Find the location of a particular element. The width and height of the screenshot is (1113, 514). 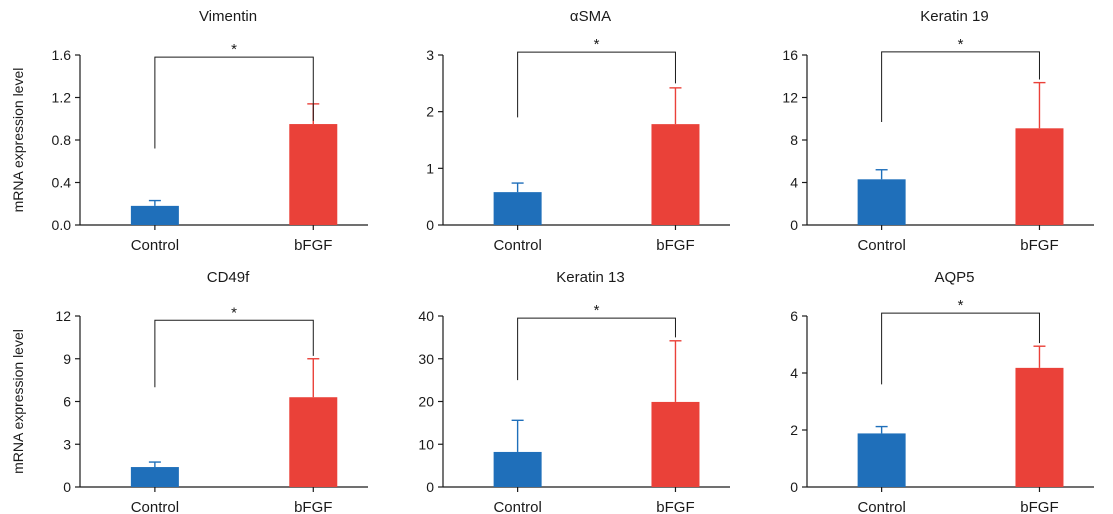

y-tick-label: 0.4 is located at coordinates (62, 183).